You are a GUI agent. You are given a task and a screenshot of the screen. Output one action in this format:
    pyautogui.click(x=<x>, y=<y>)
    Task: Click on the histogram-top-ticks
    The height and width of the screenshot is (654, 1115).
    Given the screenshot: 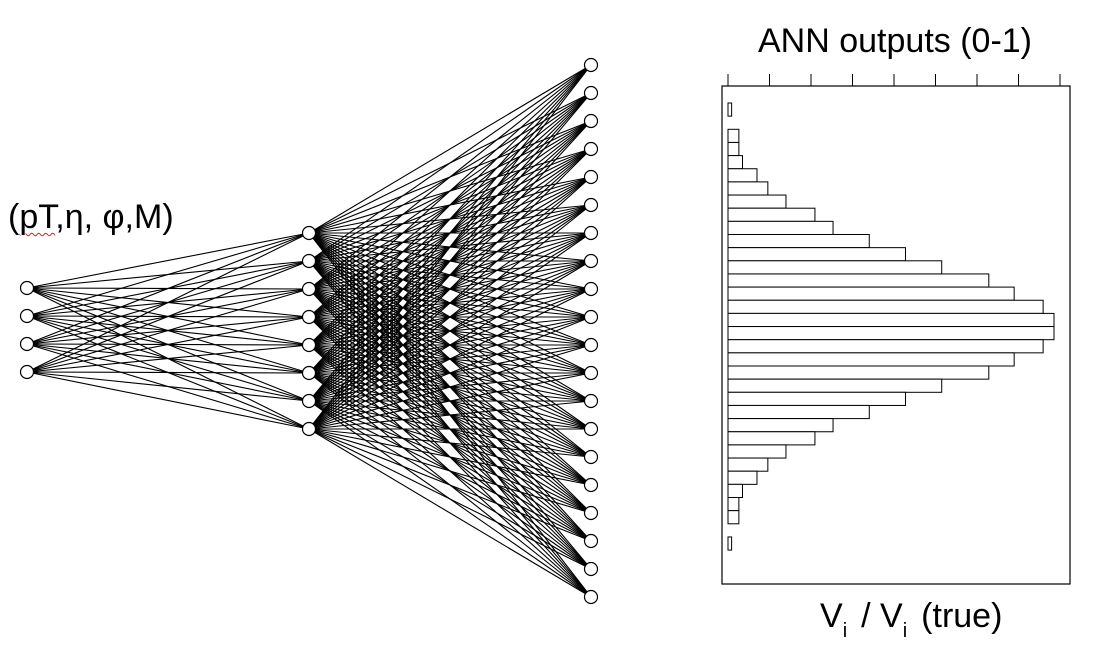 What is the action you would take?
    pyautogui.click(x=894, y=80)
    